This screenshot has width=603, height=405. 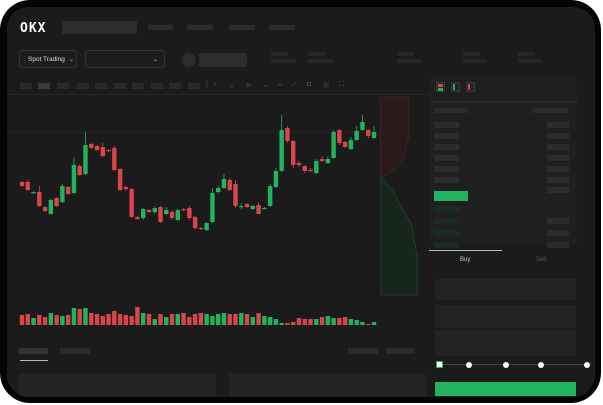 I want to click on line-icon: ∼, so click(x=280, y=85).